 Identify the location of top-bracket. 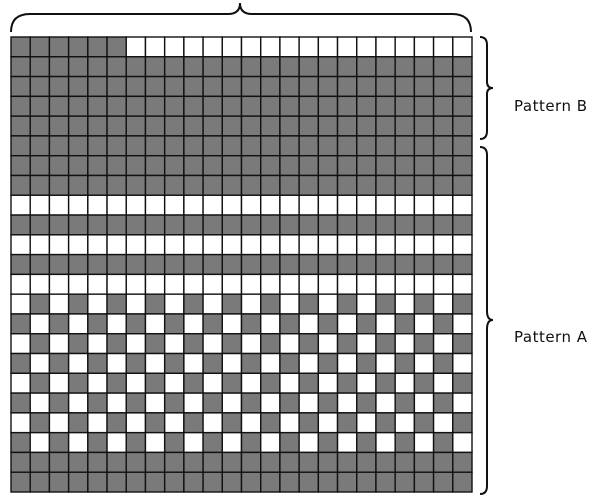
(241, 17).